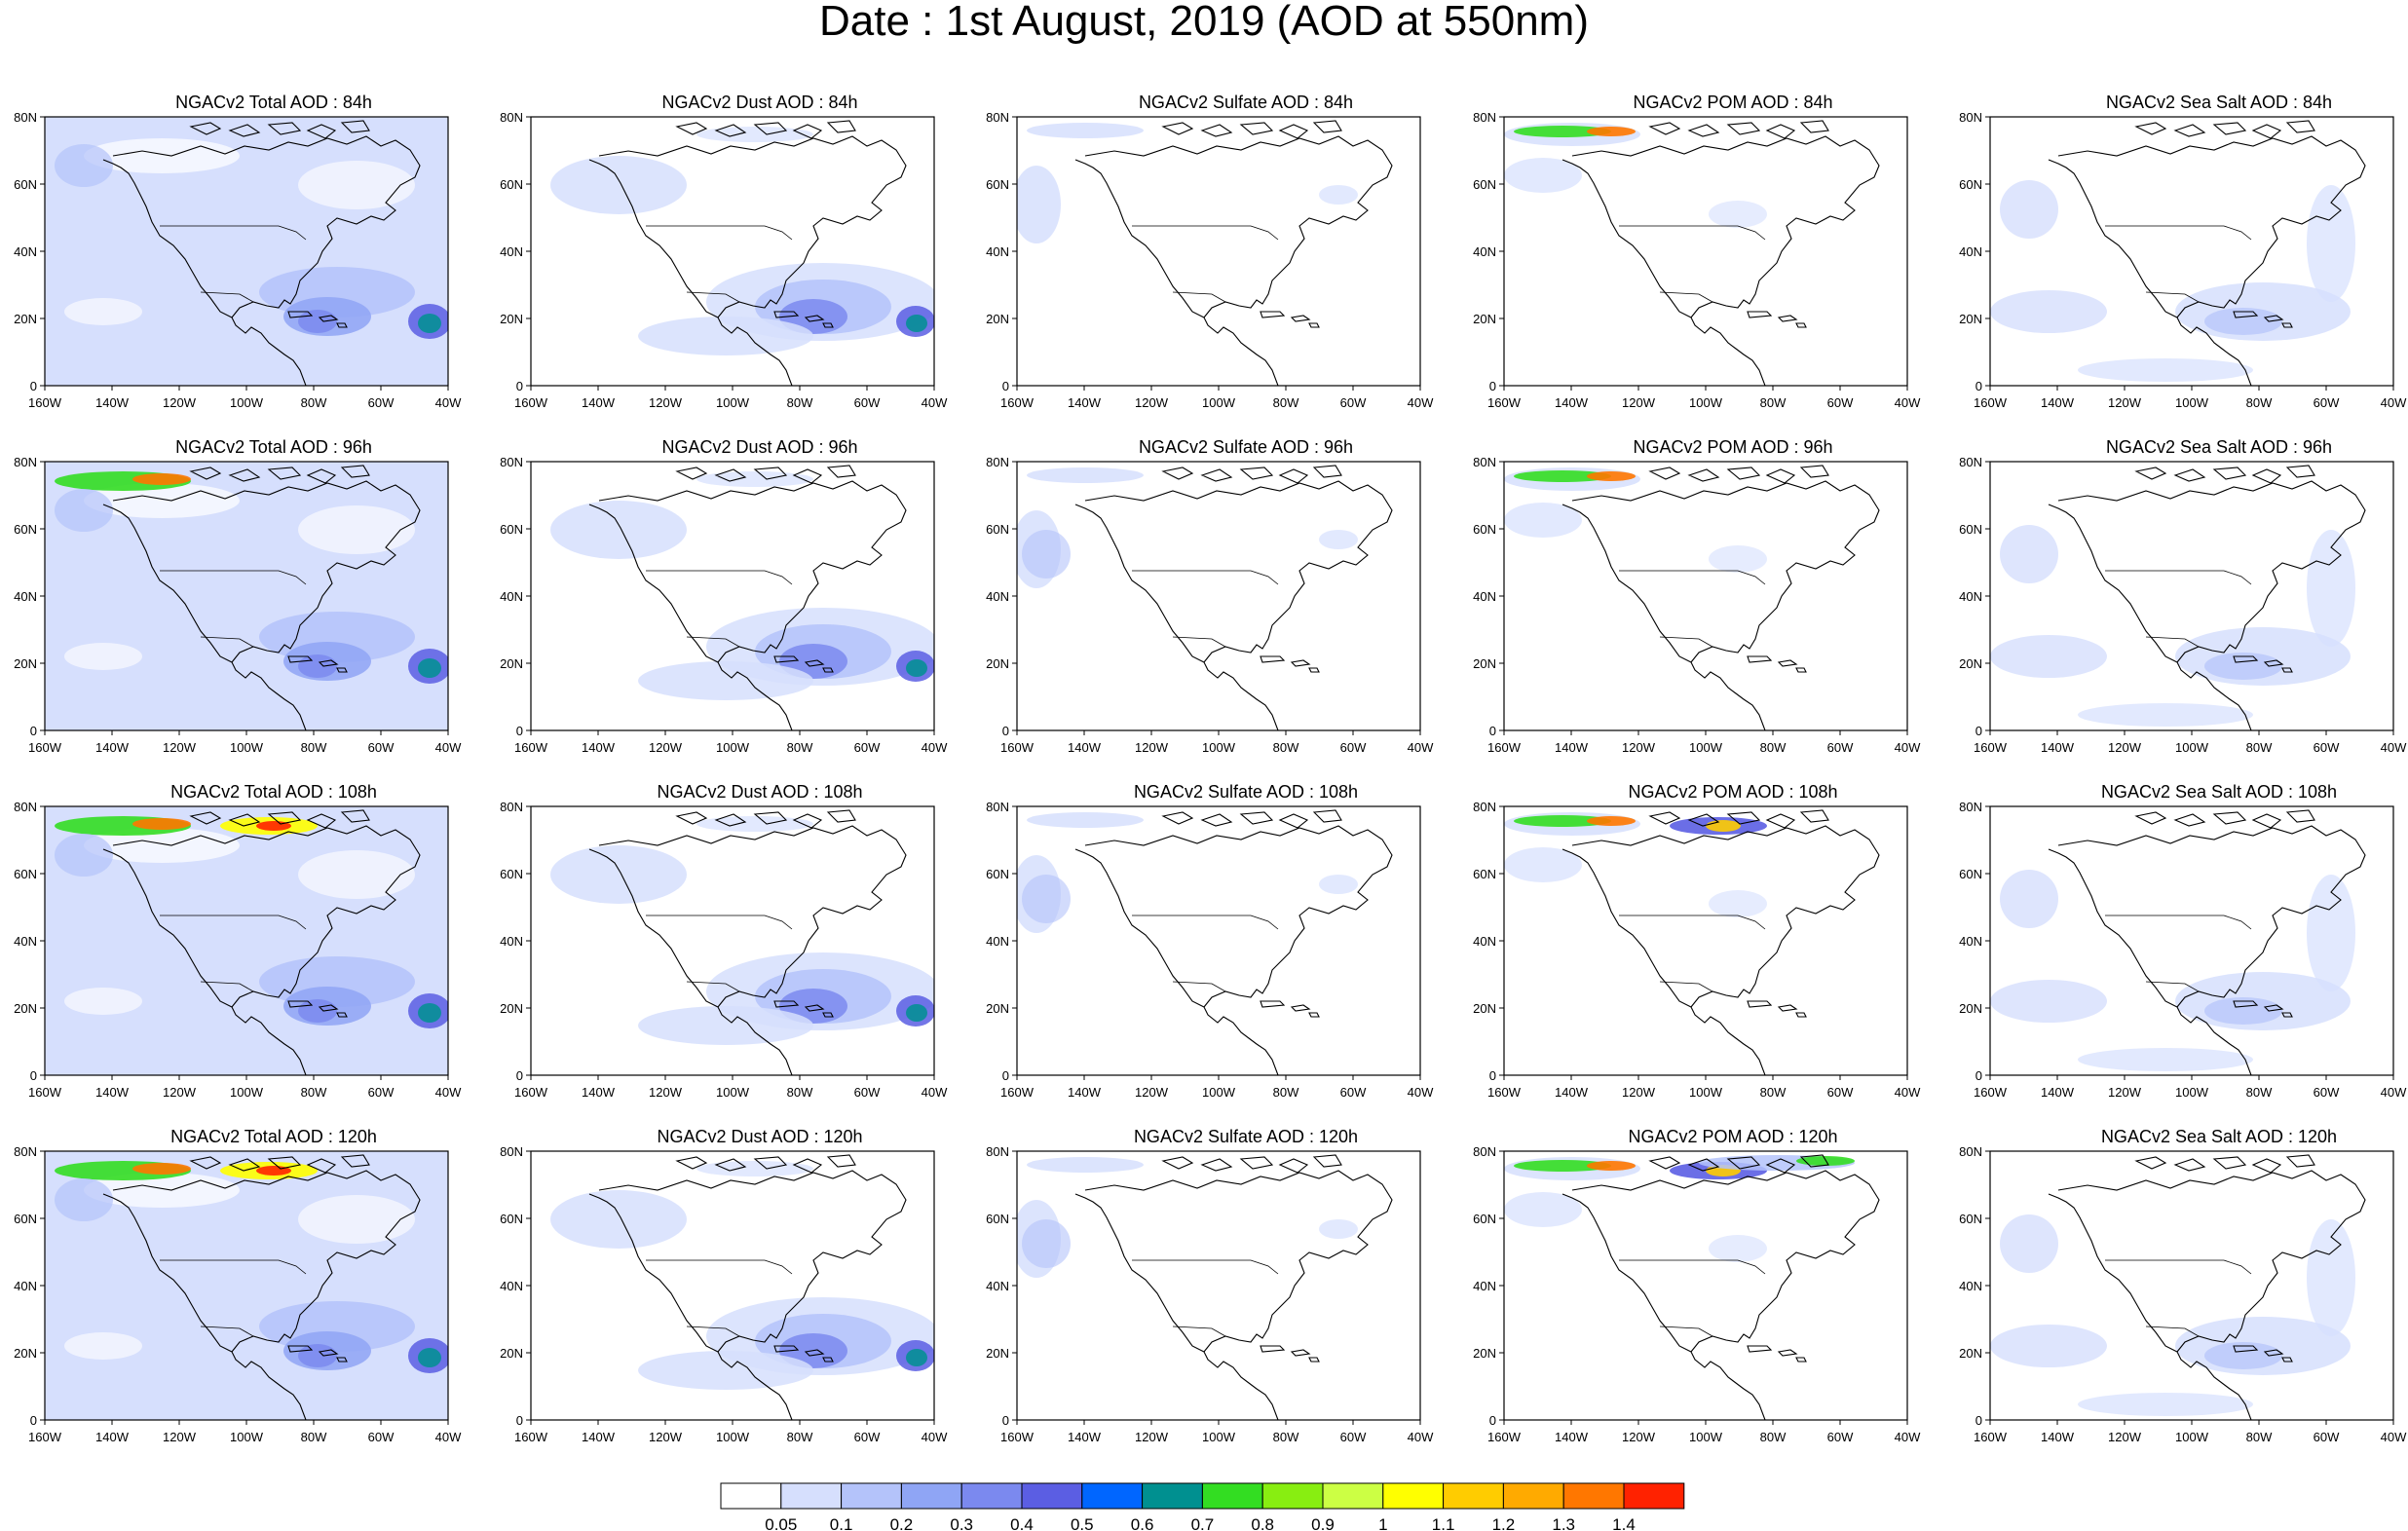 Image resolution: width=2408 pixels, height=1531 pixels. Describe the element at coordinates (1246, 447) in the screenshot. I see `panel-title: NGACv2 Sulfate AOD : 96h` at that location.